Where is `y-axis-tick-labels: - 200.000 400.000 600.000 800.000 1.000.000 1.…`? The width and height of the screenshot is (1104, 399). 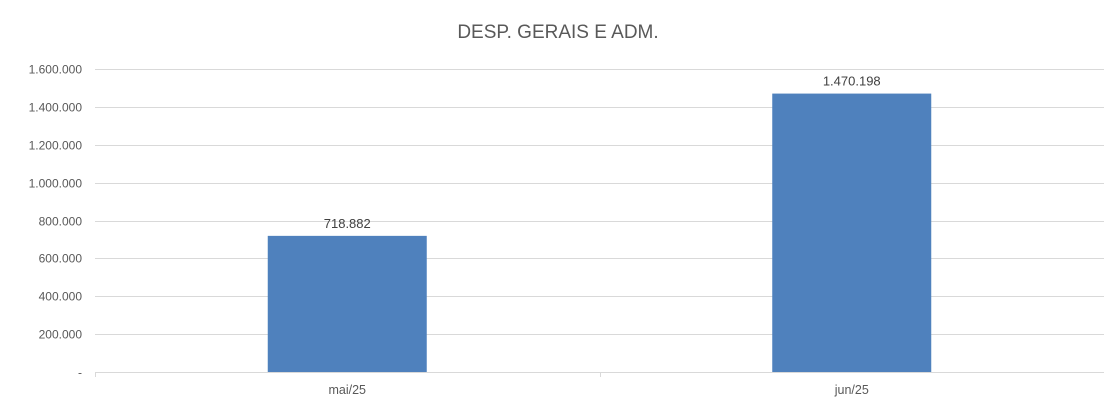 y-axis-tick-labels: - 200.000 400.000 600.000 800.000 1.000.000 1.… is located at coordinates (56, 221).